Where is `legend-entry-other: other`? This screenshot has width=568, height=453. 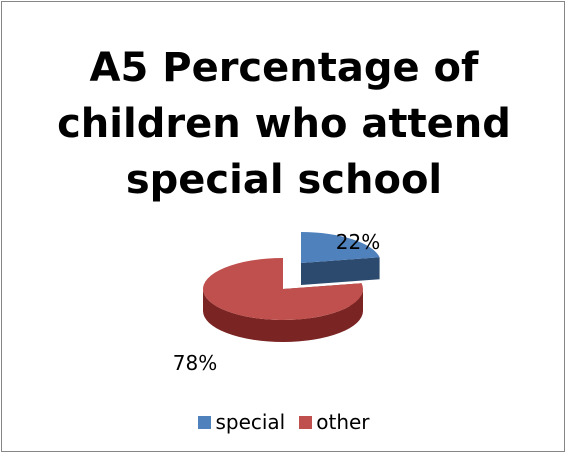 legend-entry-other: other is located at coordinates (334, 422).